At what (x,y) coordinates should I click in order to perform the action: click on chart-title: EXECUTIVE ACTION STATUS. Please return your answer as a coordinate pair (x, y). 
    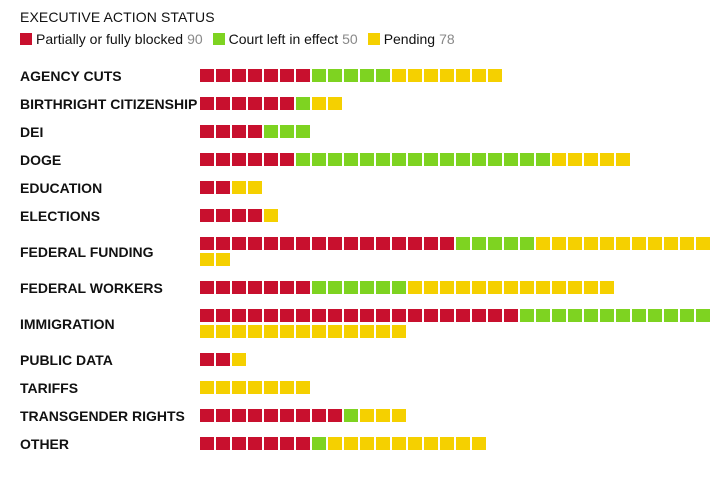
    Looking at the image, I should click on (117, 17).